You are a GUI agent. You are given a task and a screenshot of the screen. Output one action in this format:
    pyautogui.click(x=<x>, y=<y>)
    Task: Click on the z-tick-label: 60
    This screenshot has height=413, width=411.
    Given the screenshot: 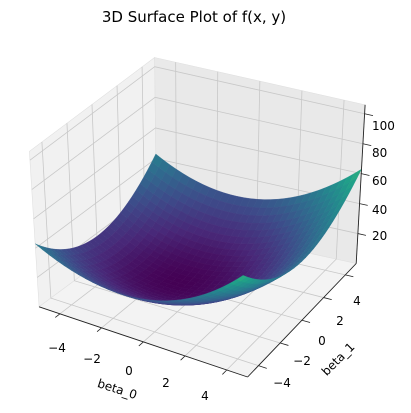 What is the action you would take?
    pyautogui.click(x=379, y=181)
    